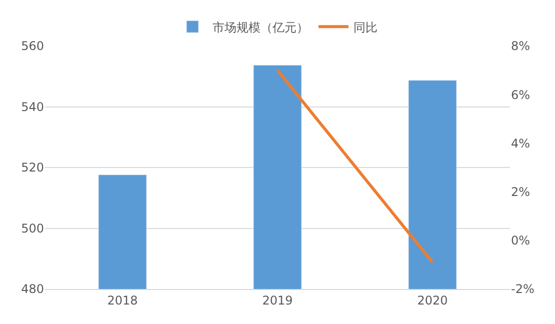 The width and height of the screenshot is (555, 324). I want to click on y2-tick-label: 0%, so click(520, 241).